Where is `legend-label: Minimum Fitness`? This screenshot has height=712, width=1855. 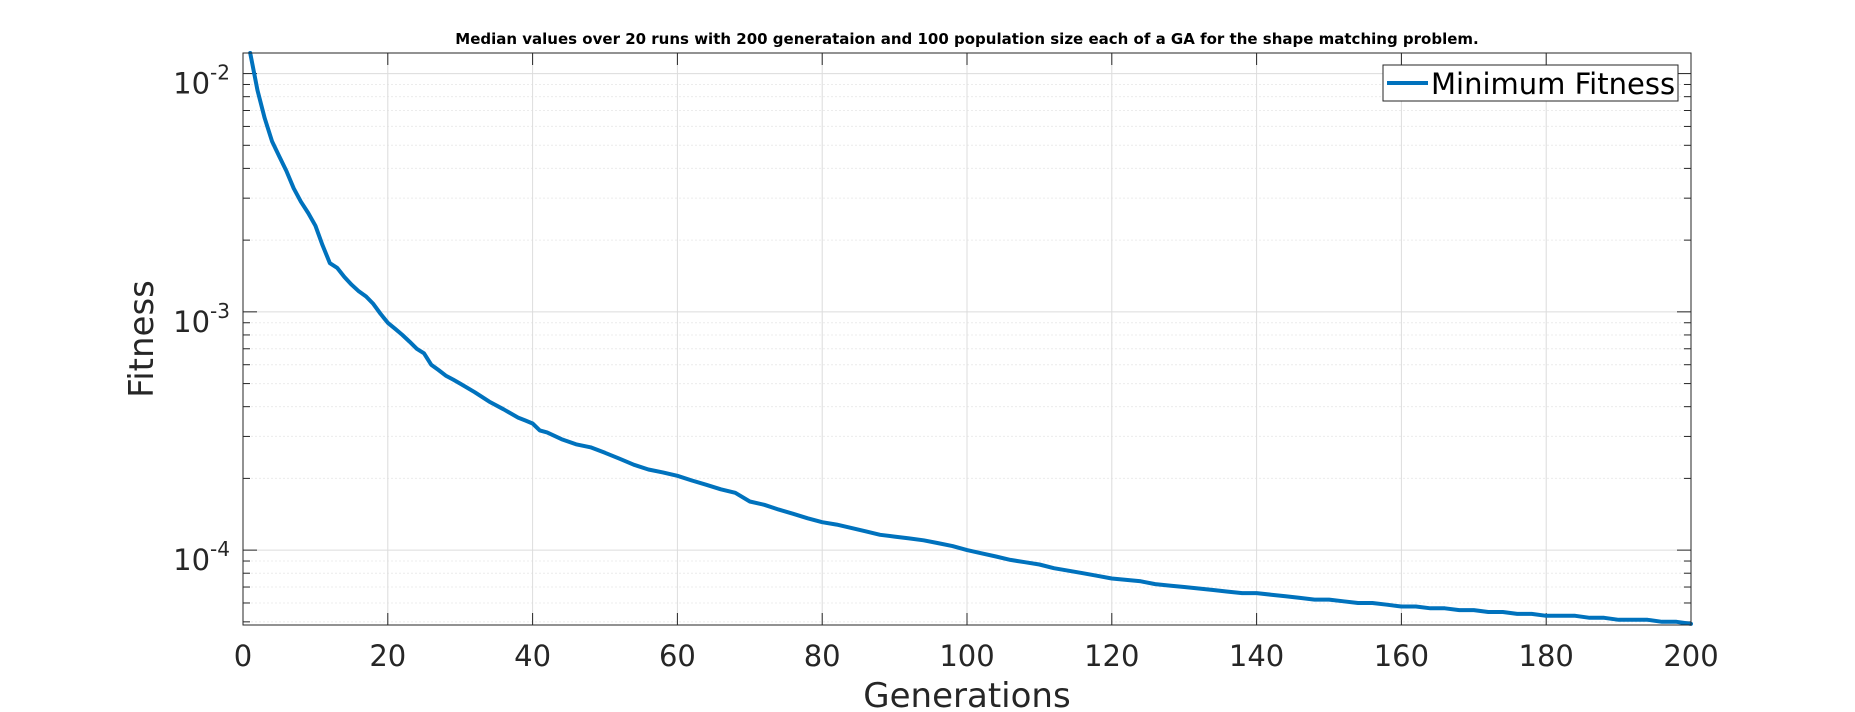 legend-label: Minimum Fitness is located at coordinates (1553, 84).